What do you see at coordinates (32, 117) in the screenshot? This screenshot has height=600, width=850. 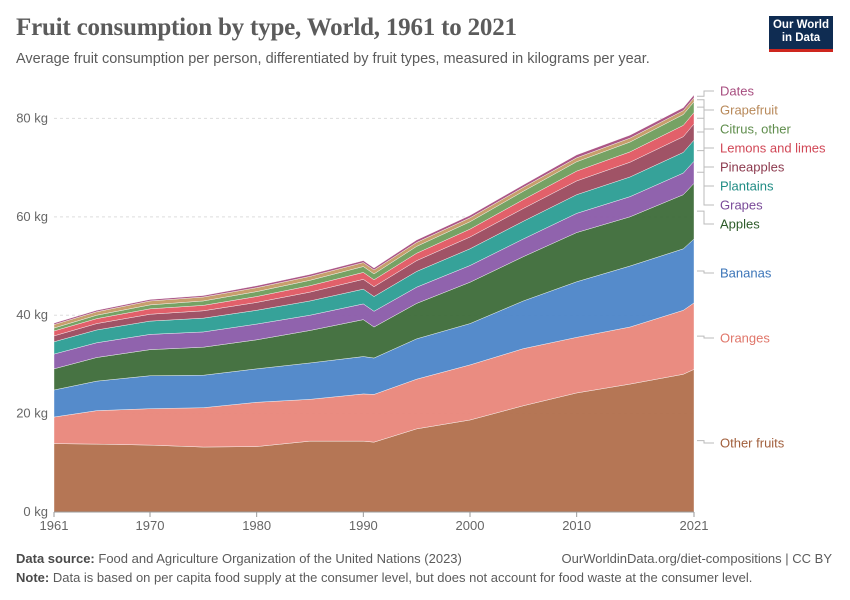 I see `y-tick-label: 80 kg` at bounding box center [32, 117].